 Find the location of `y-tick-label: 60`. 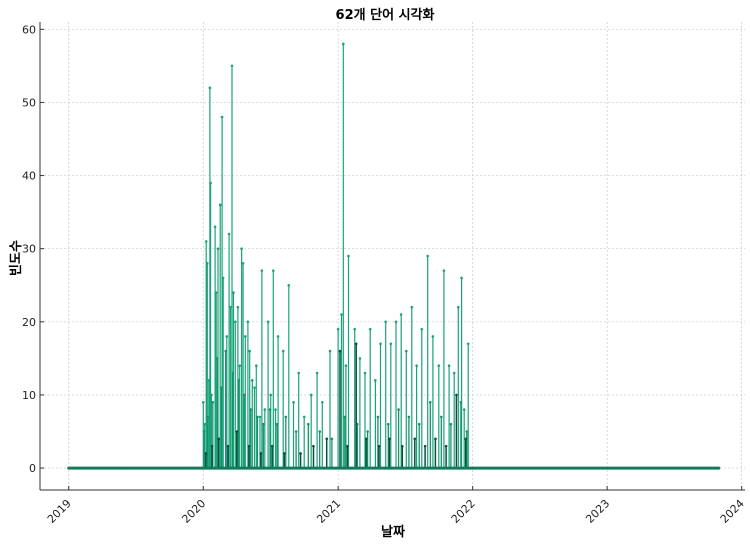

y-tick-label: 60 is located at coordinates (29, 29).